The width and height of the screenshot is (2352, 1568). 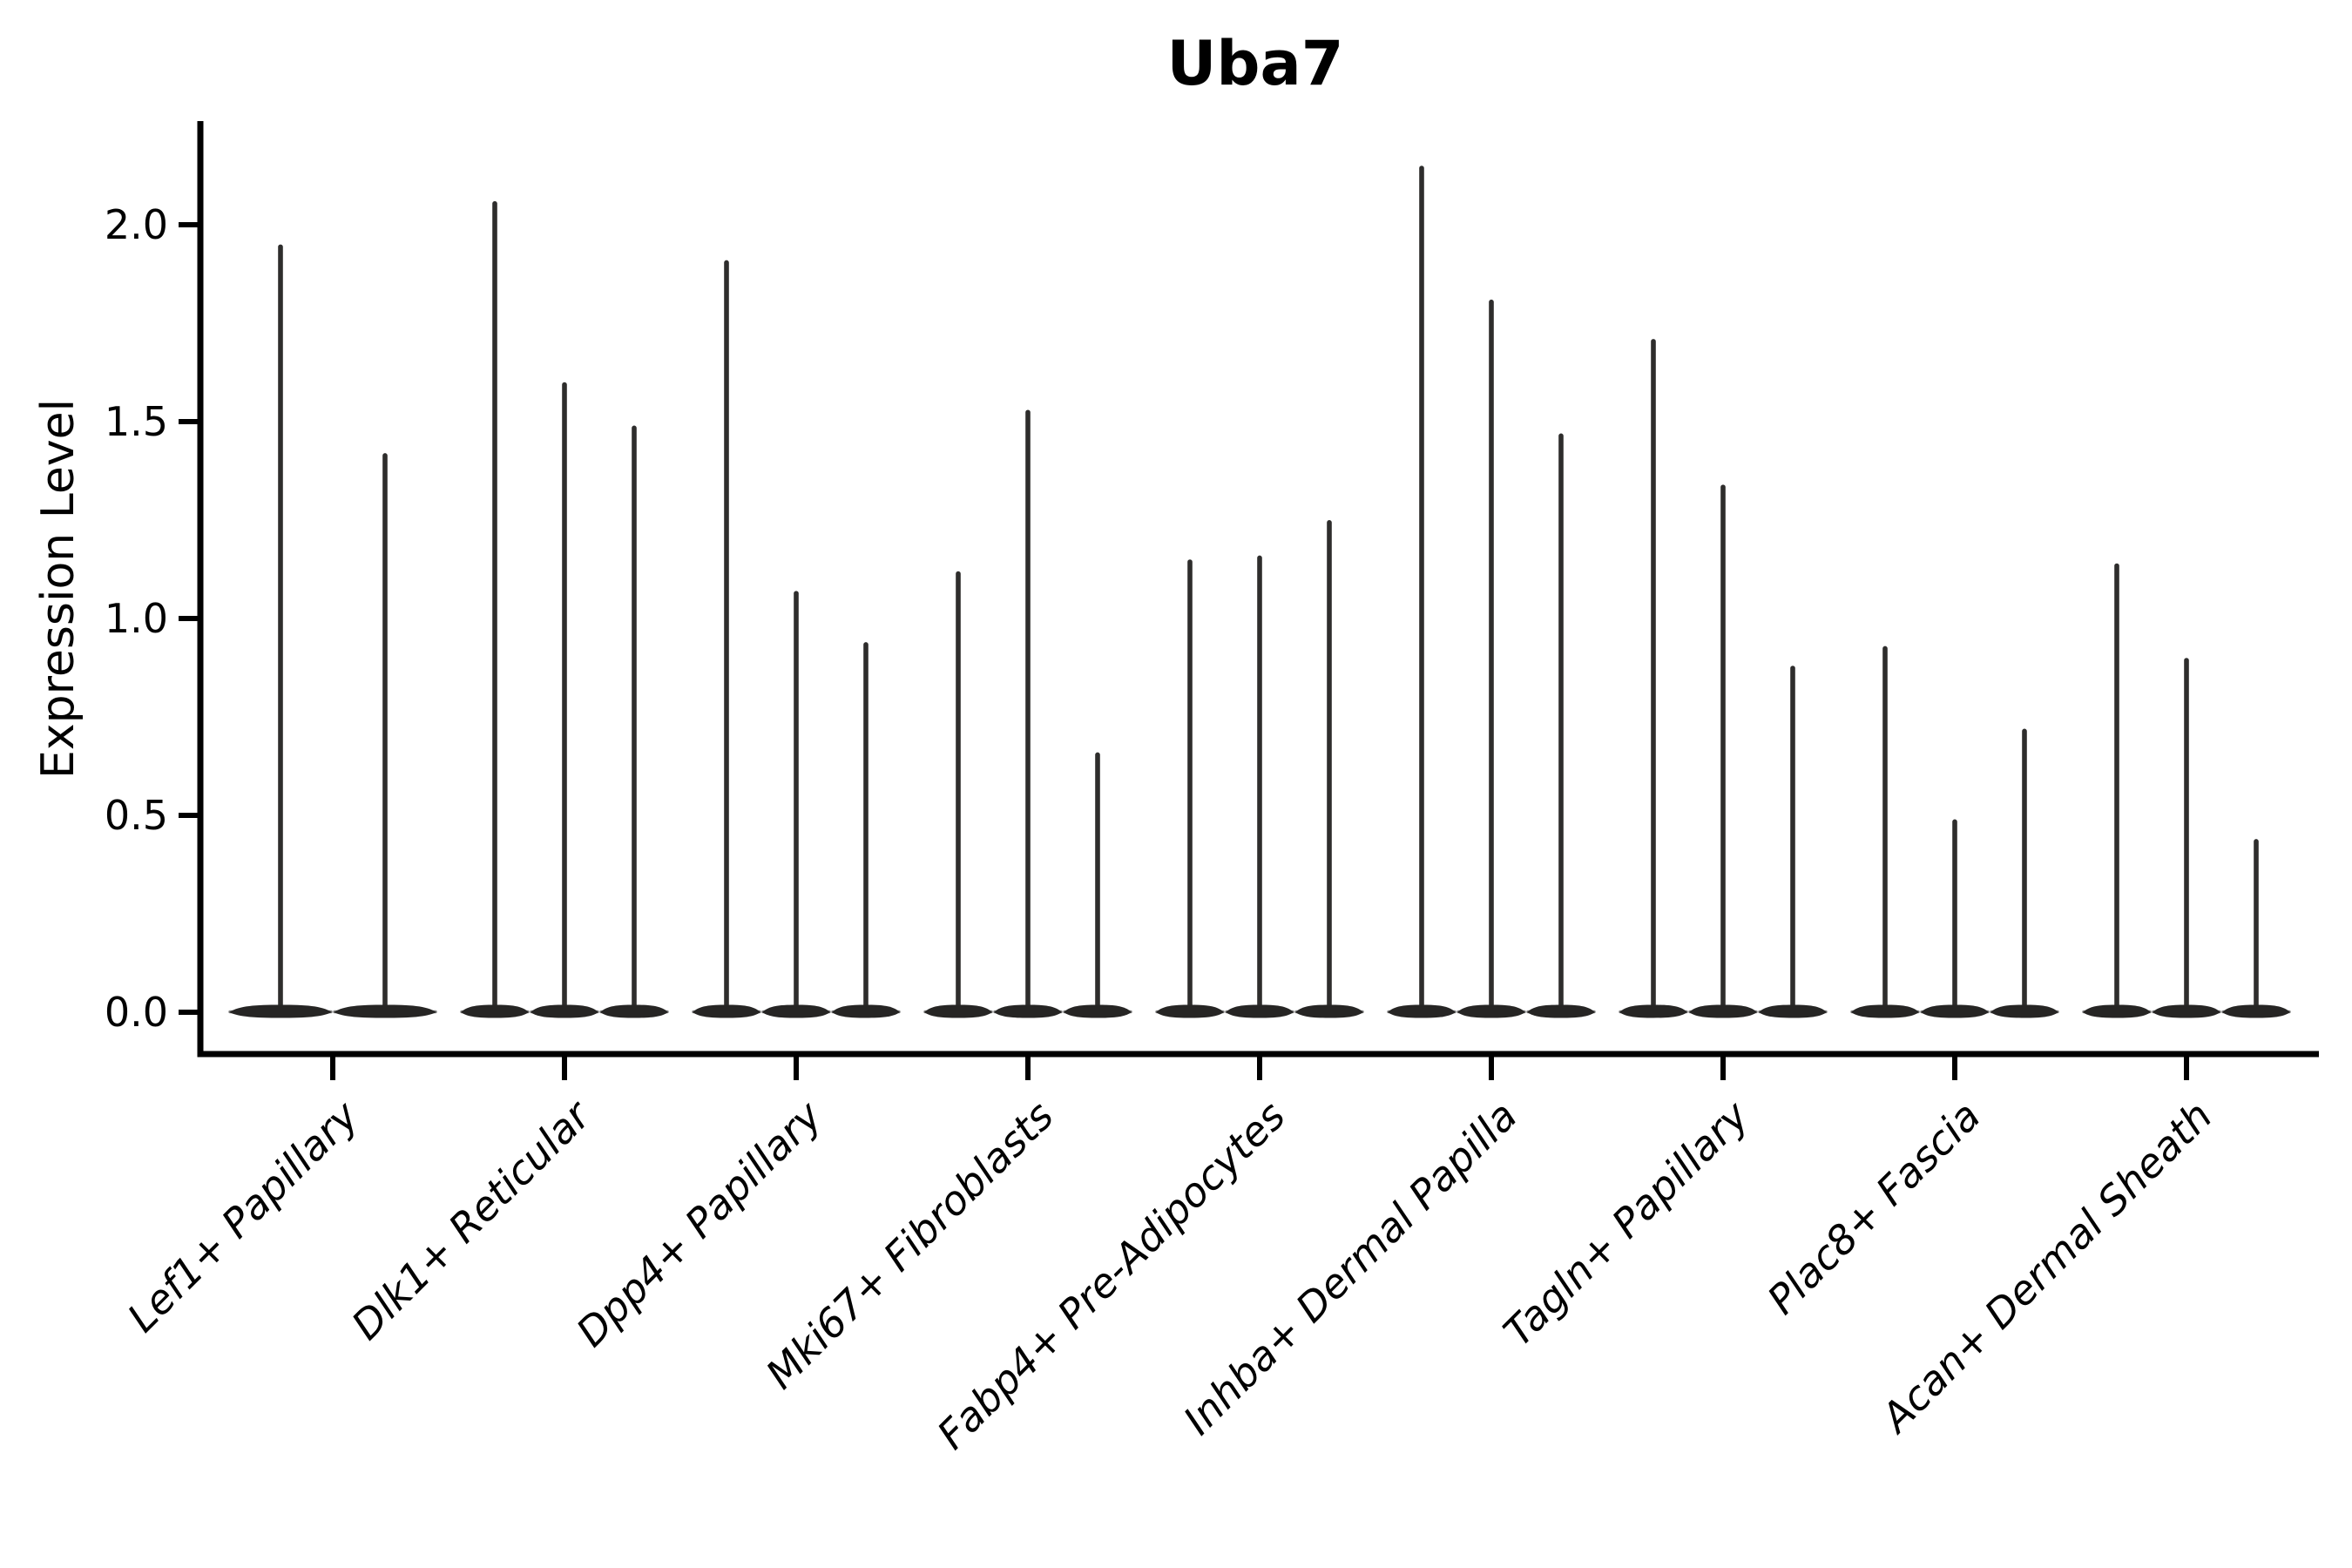 I want to click on y-tick-label: 2.0, so click(x=136, y=225).